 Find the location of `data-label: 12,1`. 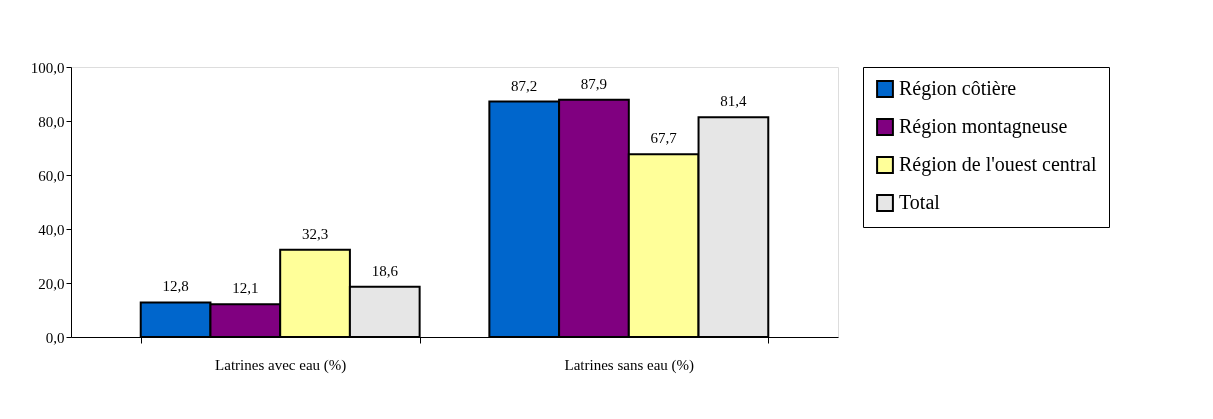

data-label: 12,1 is located at coordinates (245, 288).